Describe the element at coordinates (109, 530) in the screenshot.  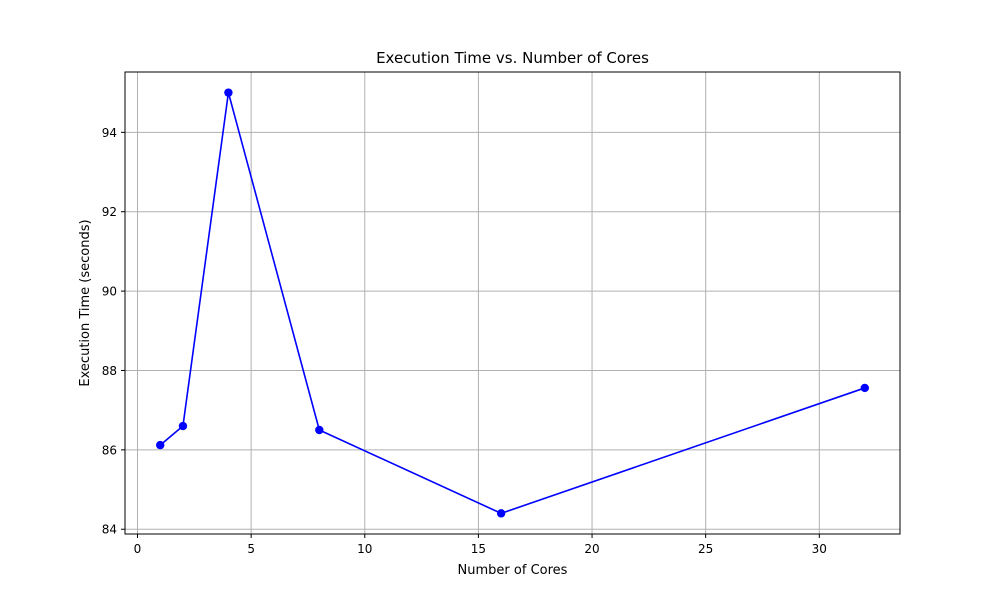
I see `y-tick-label: 84` at that location.